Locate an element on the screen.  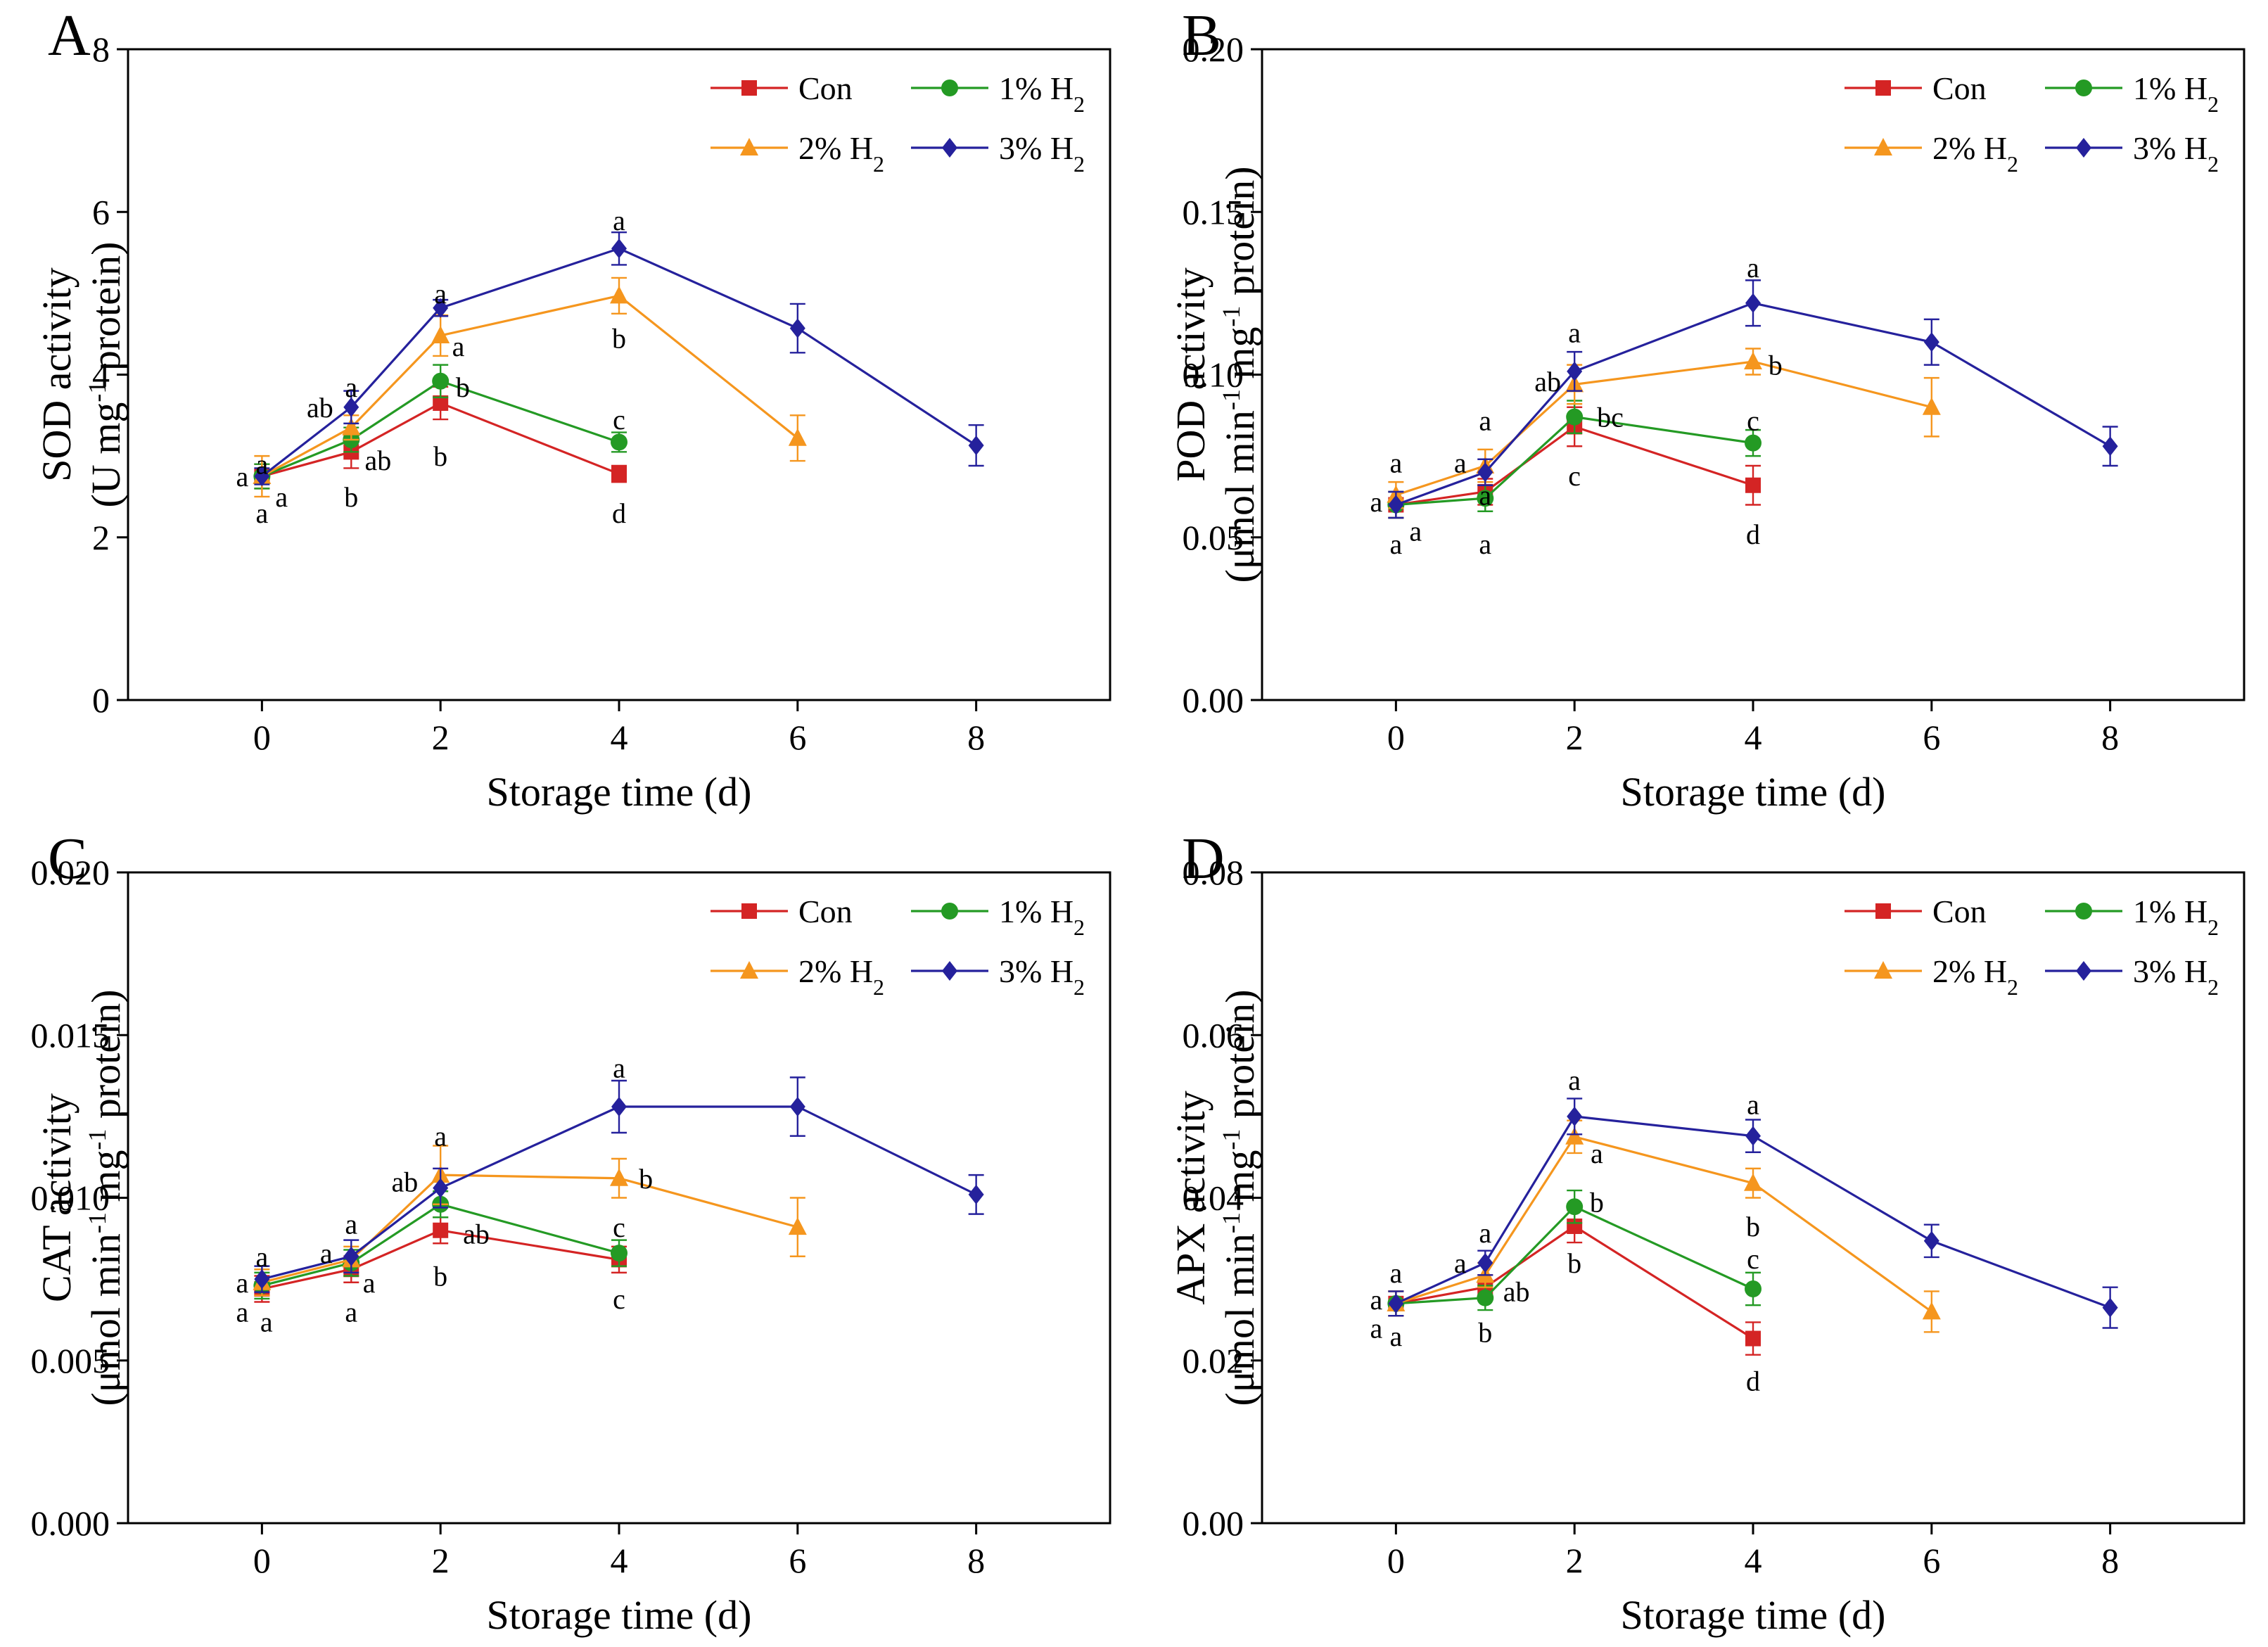
y-tick-label: 8 is located at coordinates (101, 50).